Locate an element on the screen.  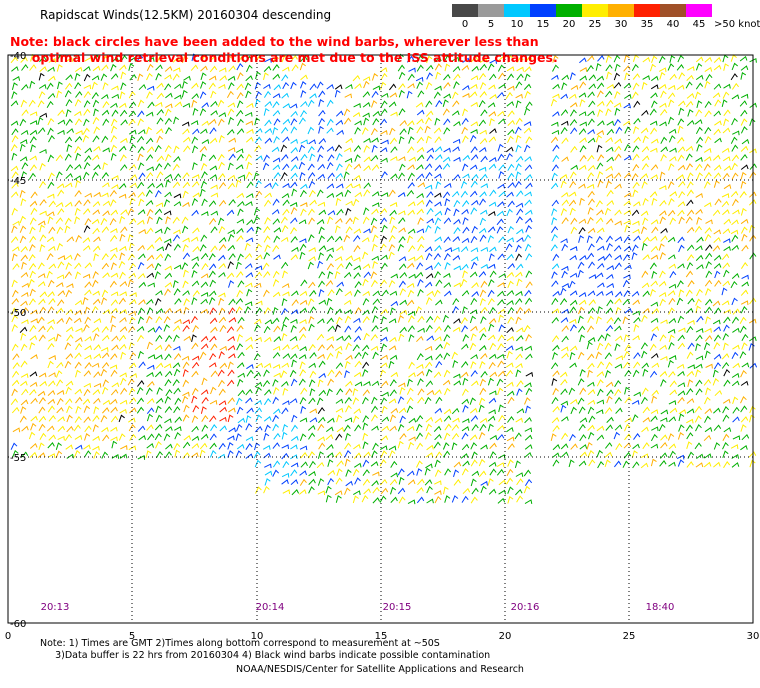
legend-label-30: 30 is located at coordinates (621, 24).